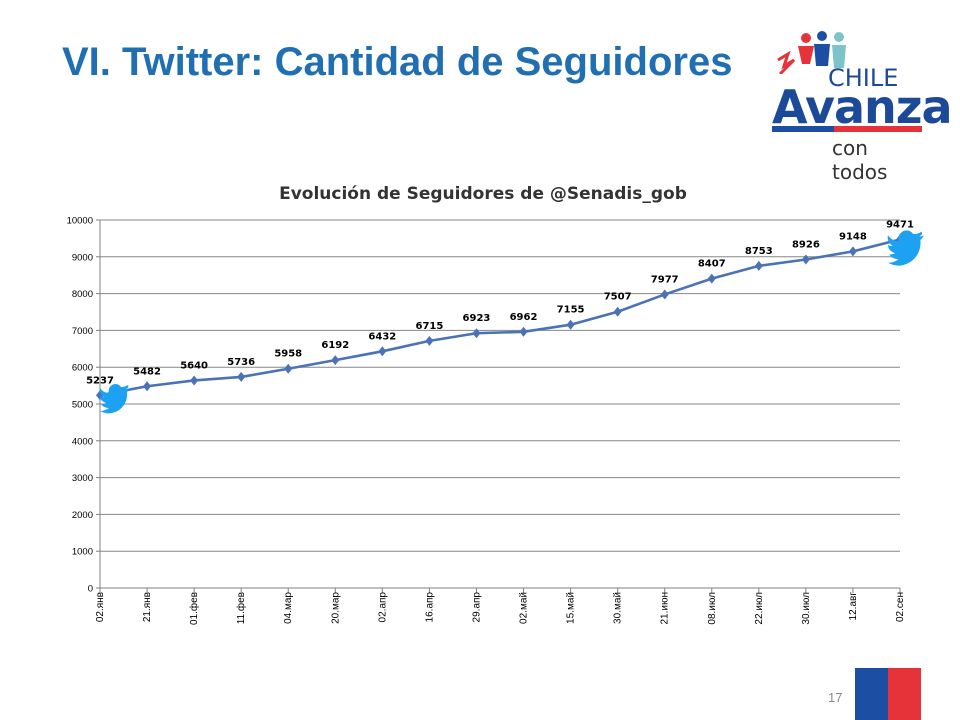 This screenshot has width=960, height=720. What do you see at coordinates (80, 221) in the screenshot?
I see `y-tick-label: 10000` at bounding box center [80, 221].